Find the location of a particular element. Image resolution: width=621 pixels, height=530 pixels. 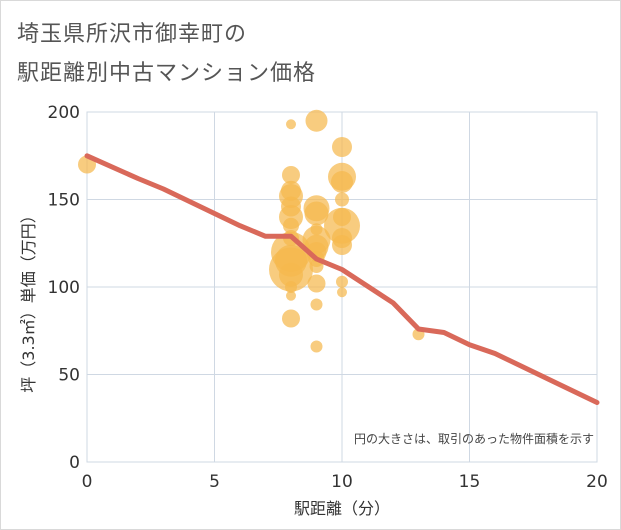

x-tick-label-15: 15 is located at coordinates (470, 482).